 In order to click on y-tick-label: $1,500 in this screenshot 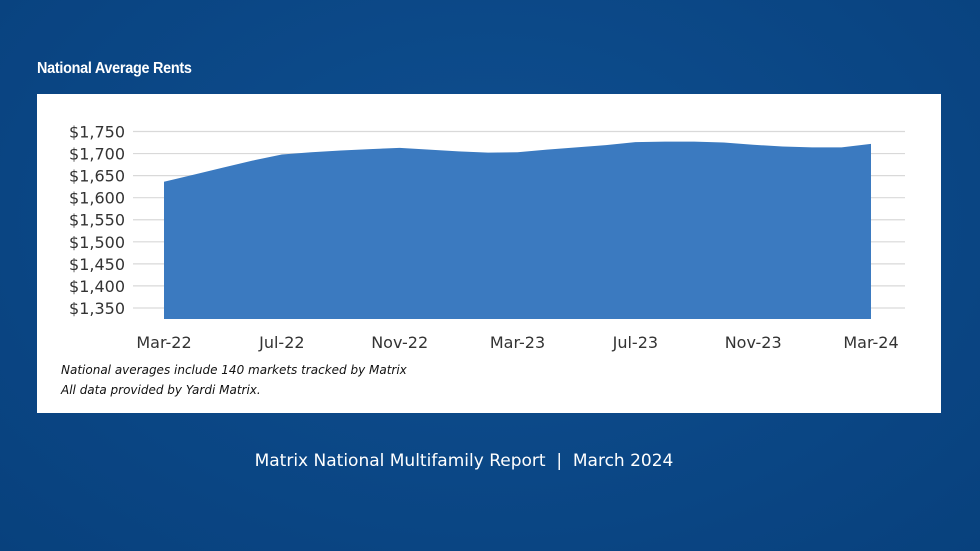, I will do `click(97, 242)`.